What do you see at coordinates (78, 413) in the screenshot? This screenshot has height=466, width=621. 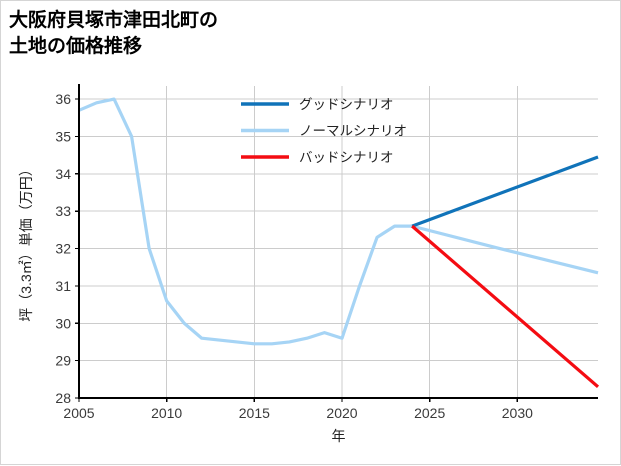 I see `x-tick-label: 2005` at bounding box center [78, 413].